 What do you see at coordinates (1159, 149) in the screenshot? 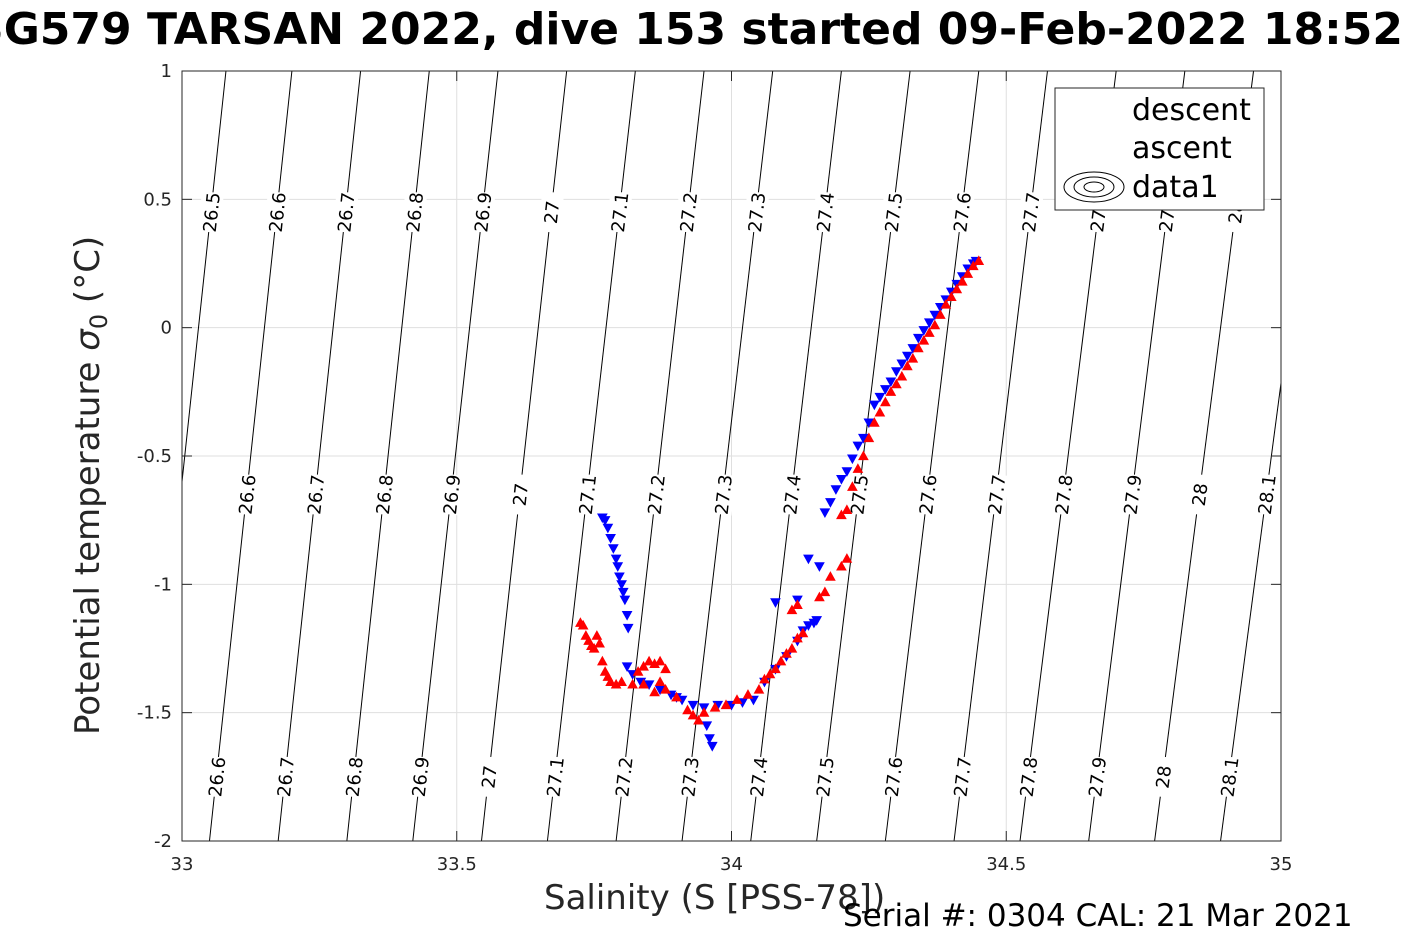
I see `legend-box` at bounding box center [1159, 149].